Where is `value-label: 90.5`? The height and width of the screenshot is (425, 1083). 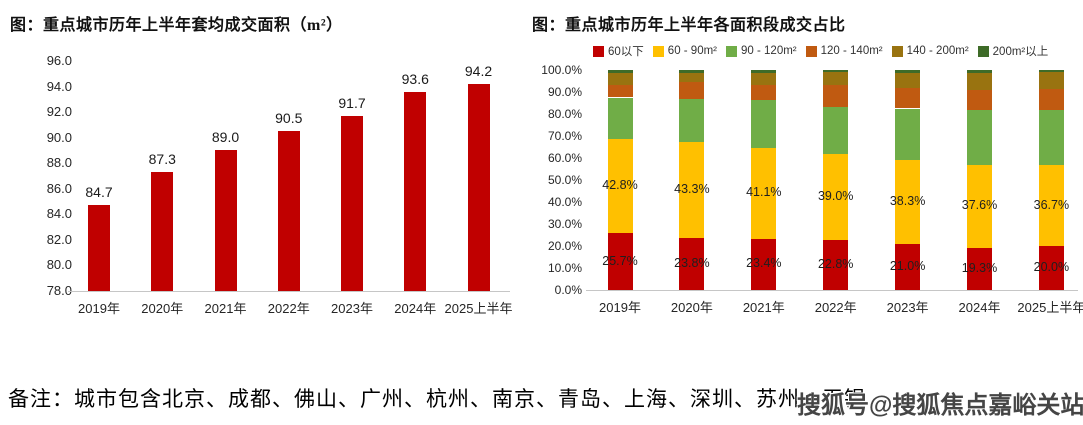 value-label: 90.5 is located at coordinates (289, 118).